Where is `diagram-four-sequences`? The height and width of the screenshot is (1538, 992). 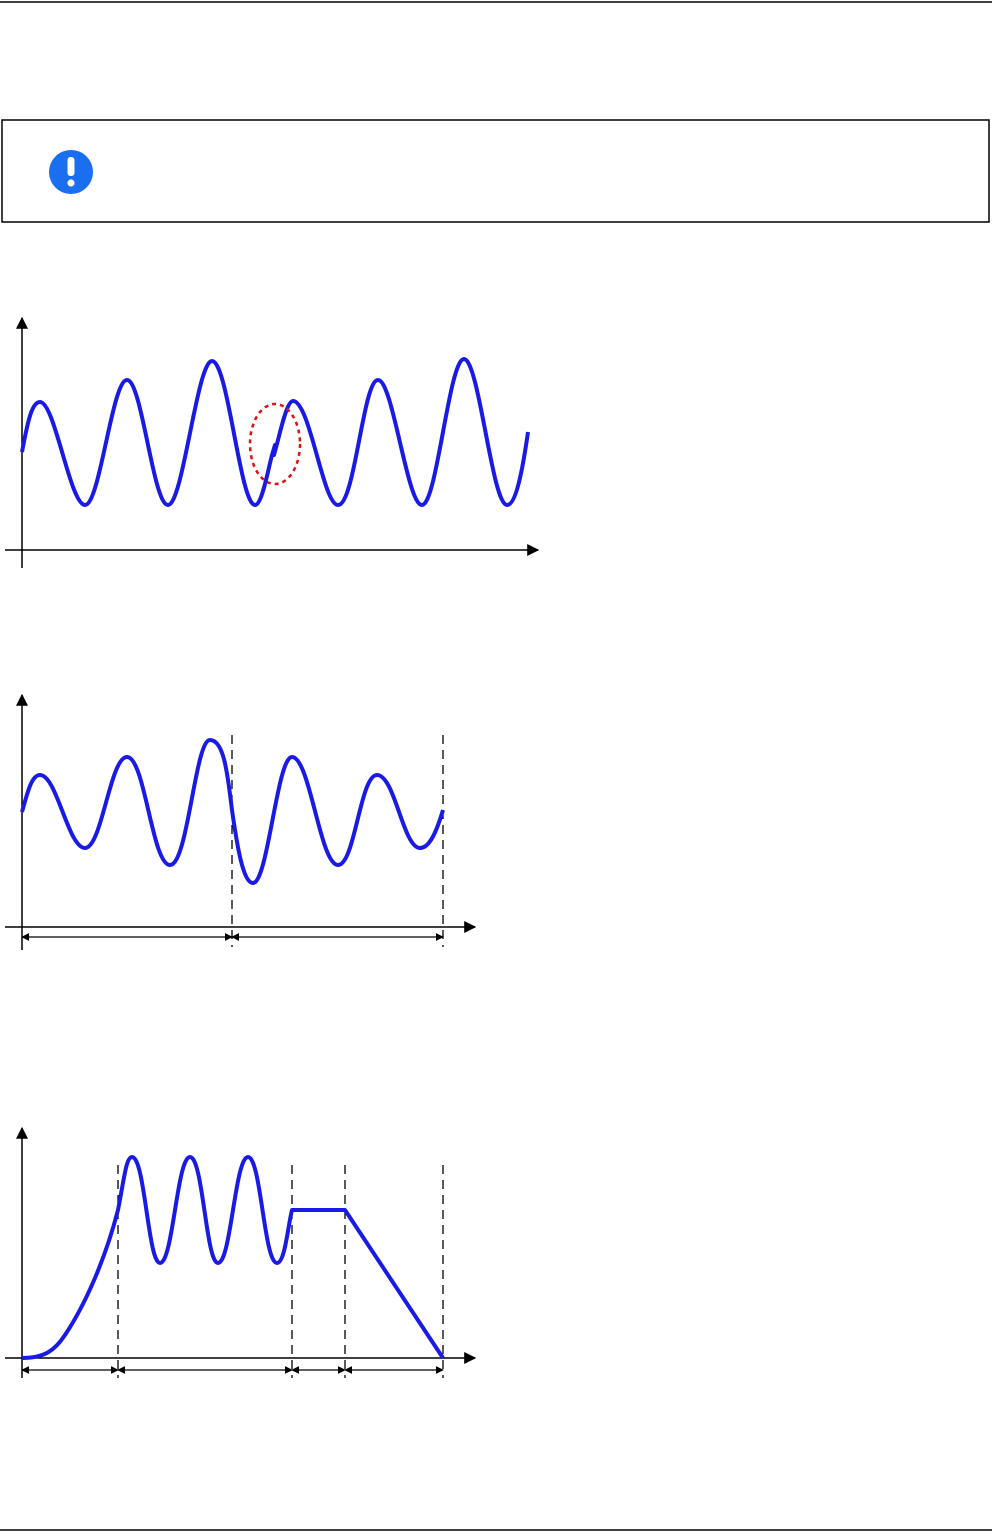 diagram-four-sequences is located at coordinates (241, 1252).